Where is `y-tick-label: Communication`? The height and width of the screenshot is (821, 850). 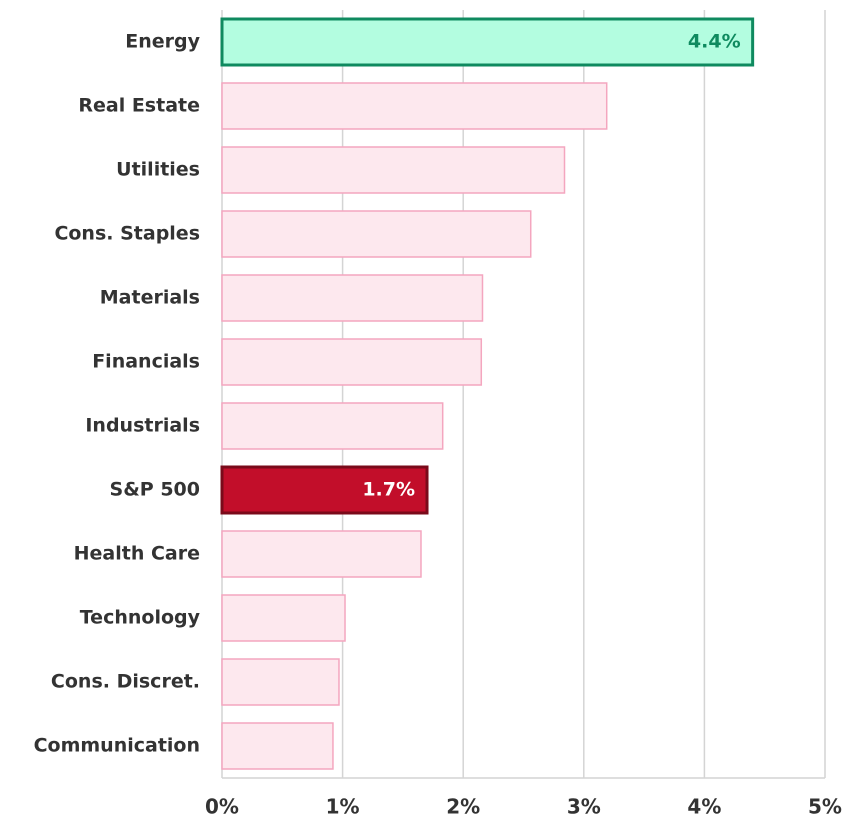
y-tick-label: Communication is located at coordinates (117, 746).